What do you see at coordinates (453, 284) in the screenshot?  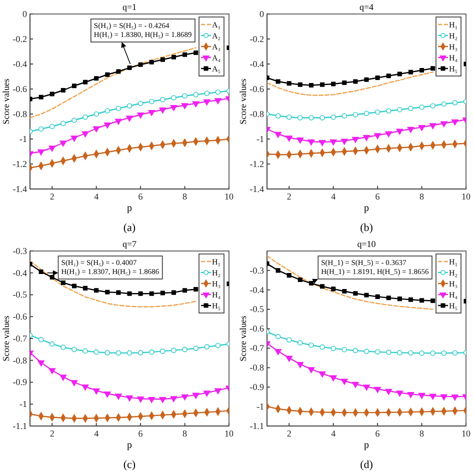 I see `legend-label: H₃` at bounding box center [453, 284].